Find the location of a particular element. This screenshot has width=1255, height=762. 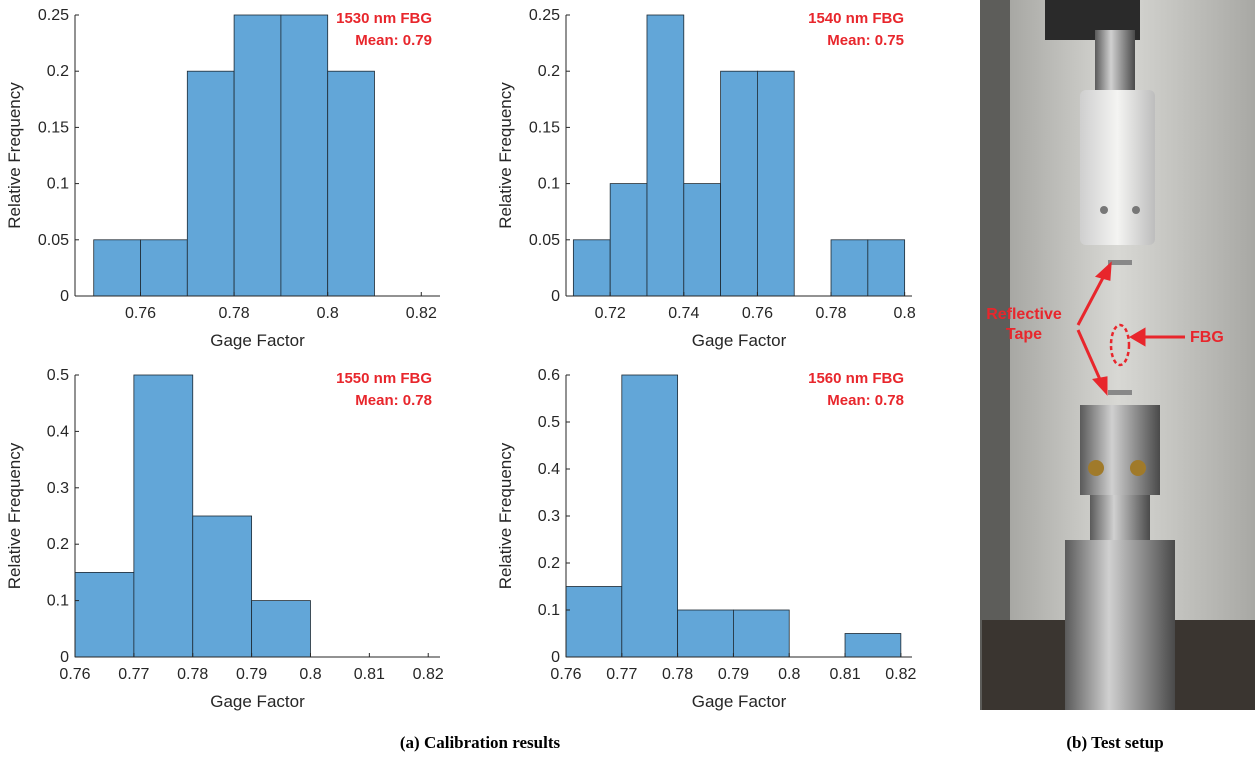

annotation: 1550 nm FBG is located at coordinates (384, 378).